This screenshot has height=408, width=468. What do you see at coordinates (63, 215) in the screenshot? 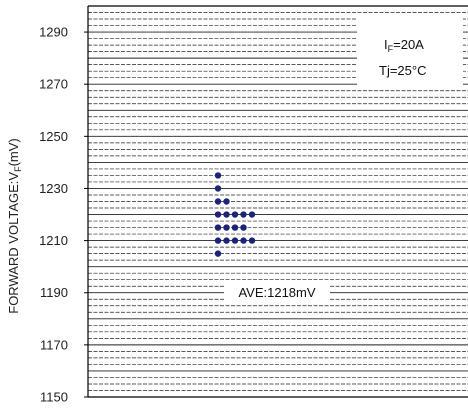
I see `y-ticks: 1150 1170 1190 1210 1230 1250 1270 1290` at bounding box center [63, 215].